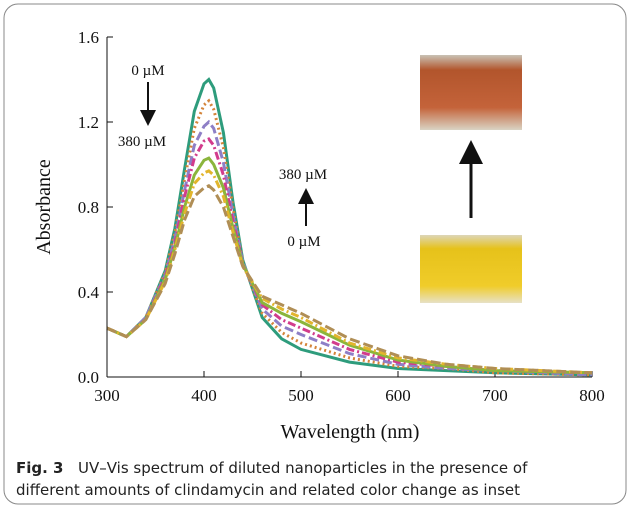 This screenshot has width=630, height=508. What do you see at coordinates (350, 432) in the screenshot?
I see `x-axis-label: Wavelength (nm)` at bounding box center [350, 432].